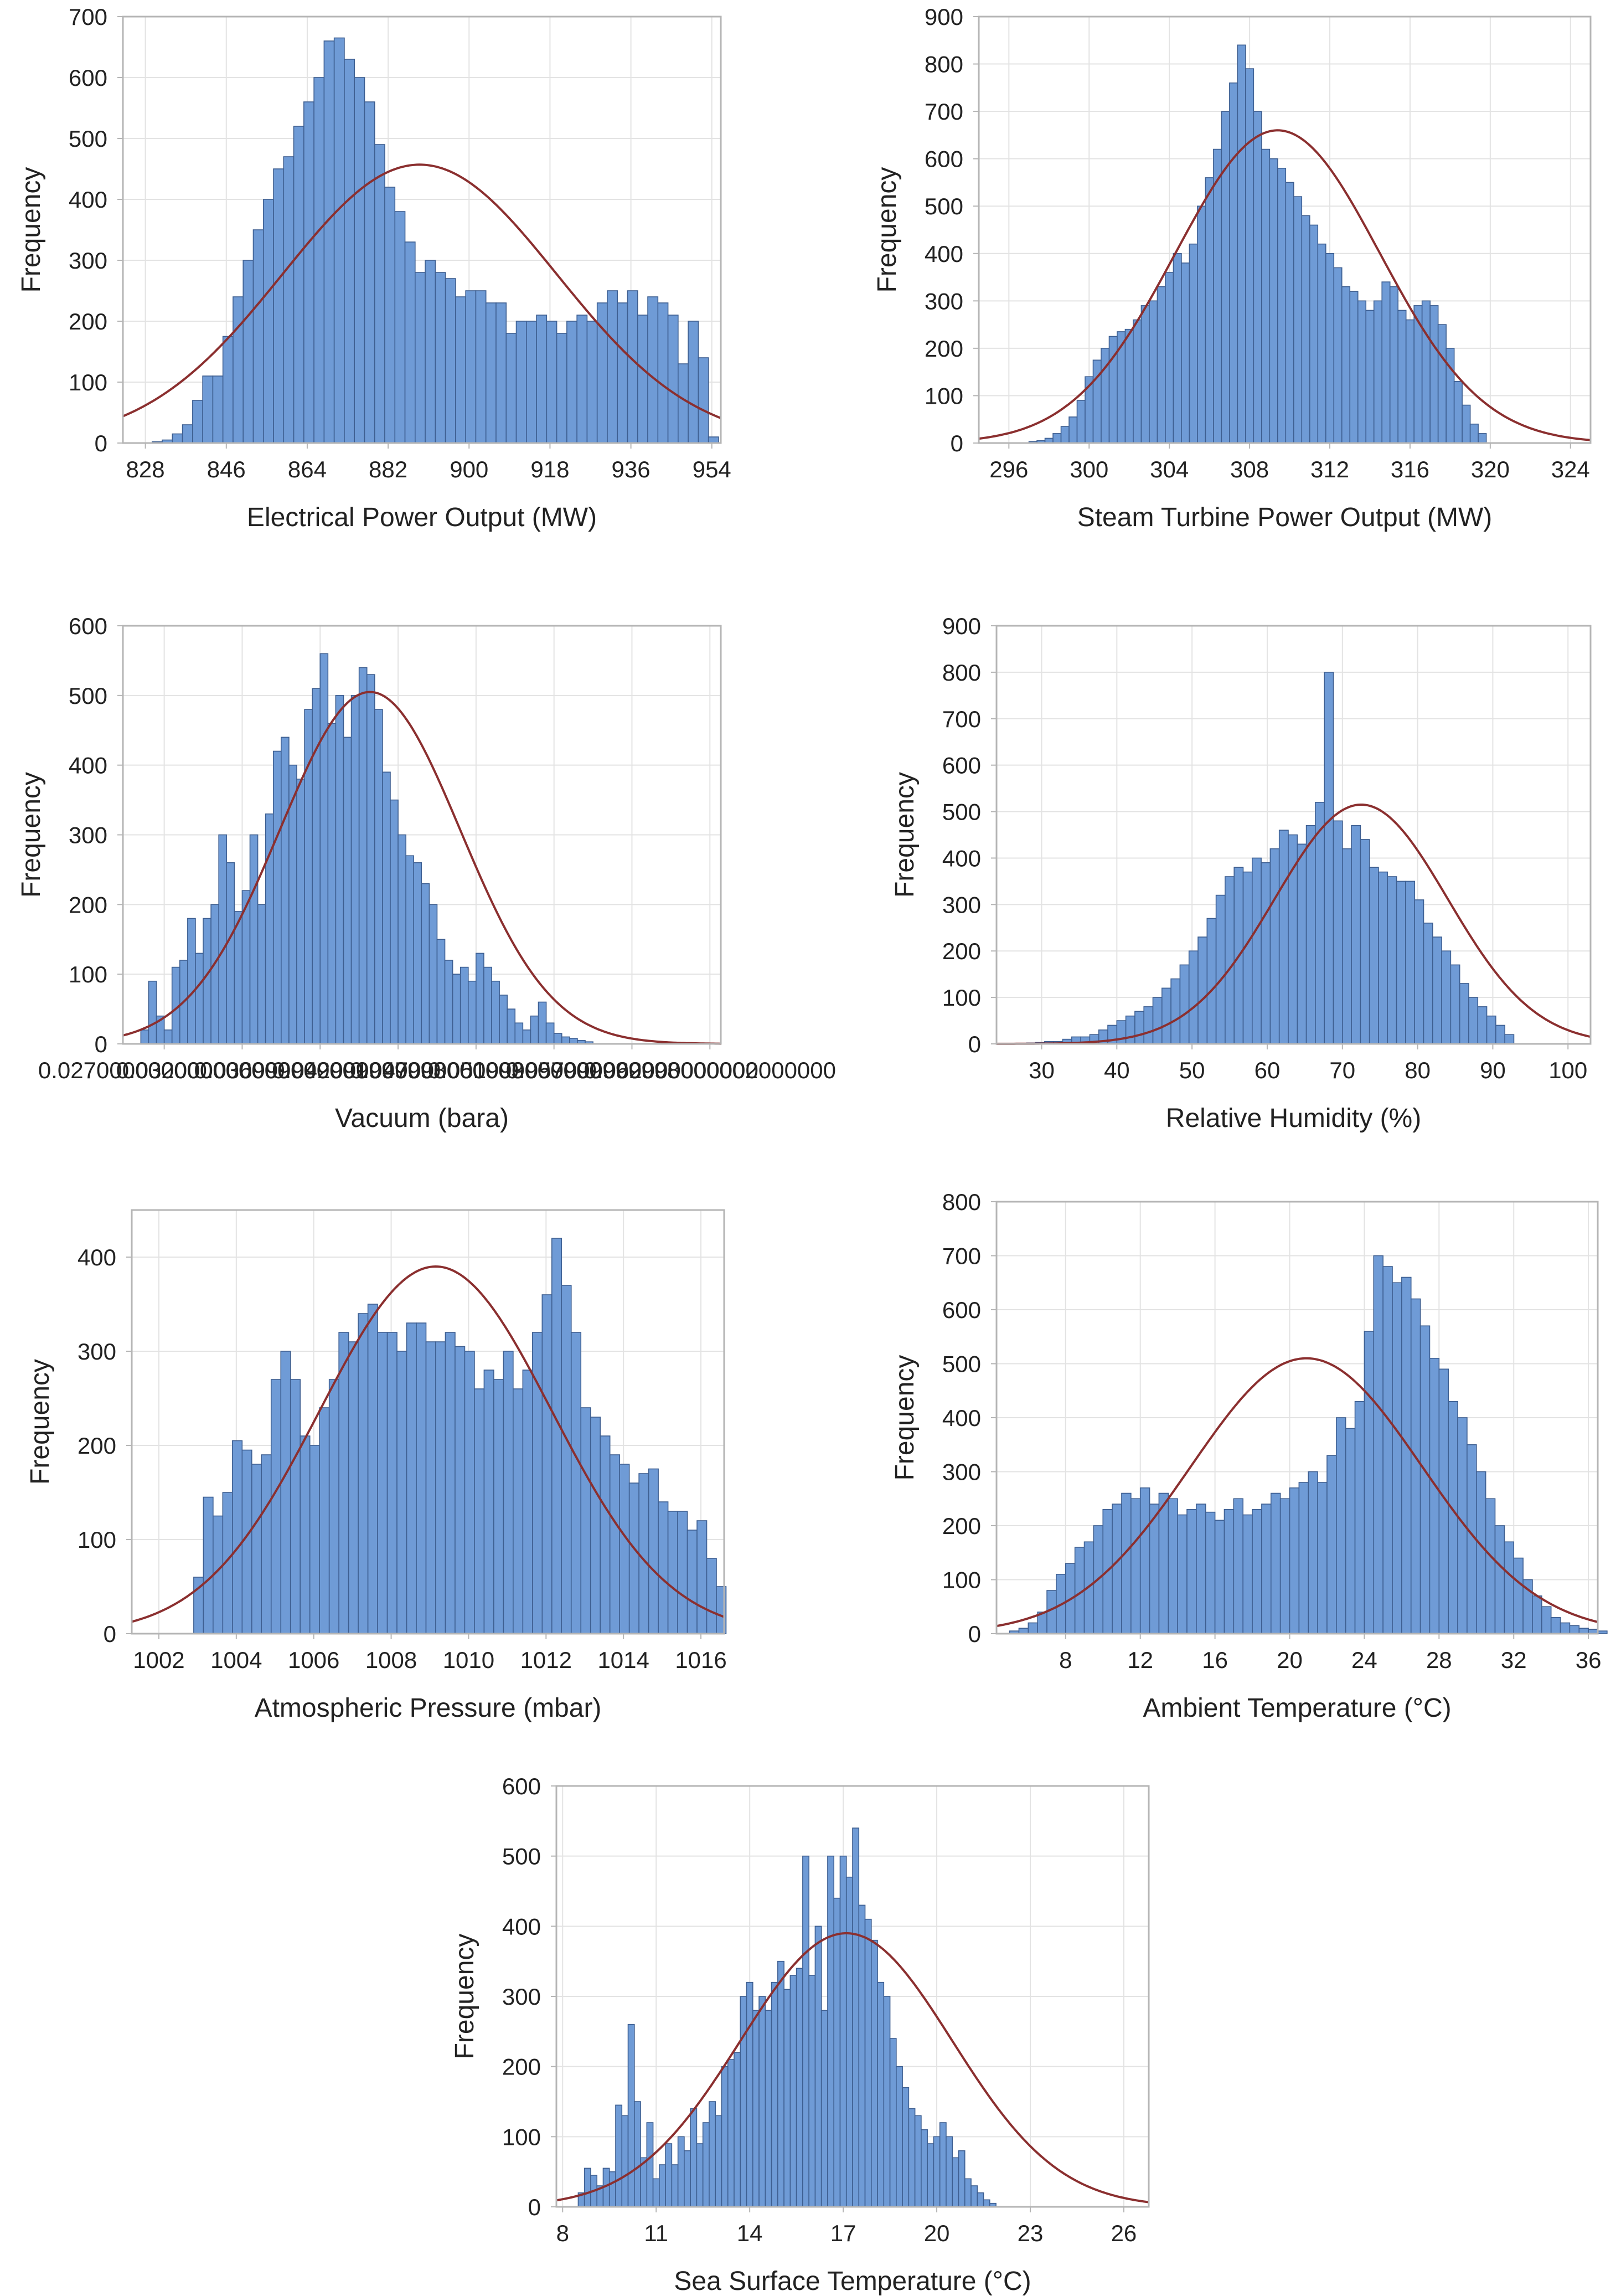  What do you see at coordinates (158, 1660) in the screenshot?
I see `x-tick-label: 1002` at bounding box center [158, 1660].